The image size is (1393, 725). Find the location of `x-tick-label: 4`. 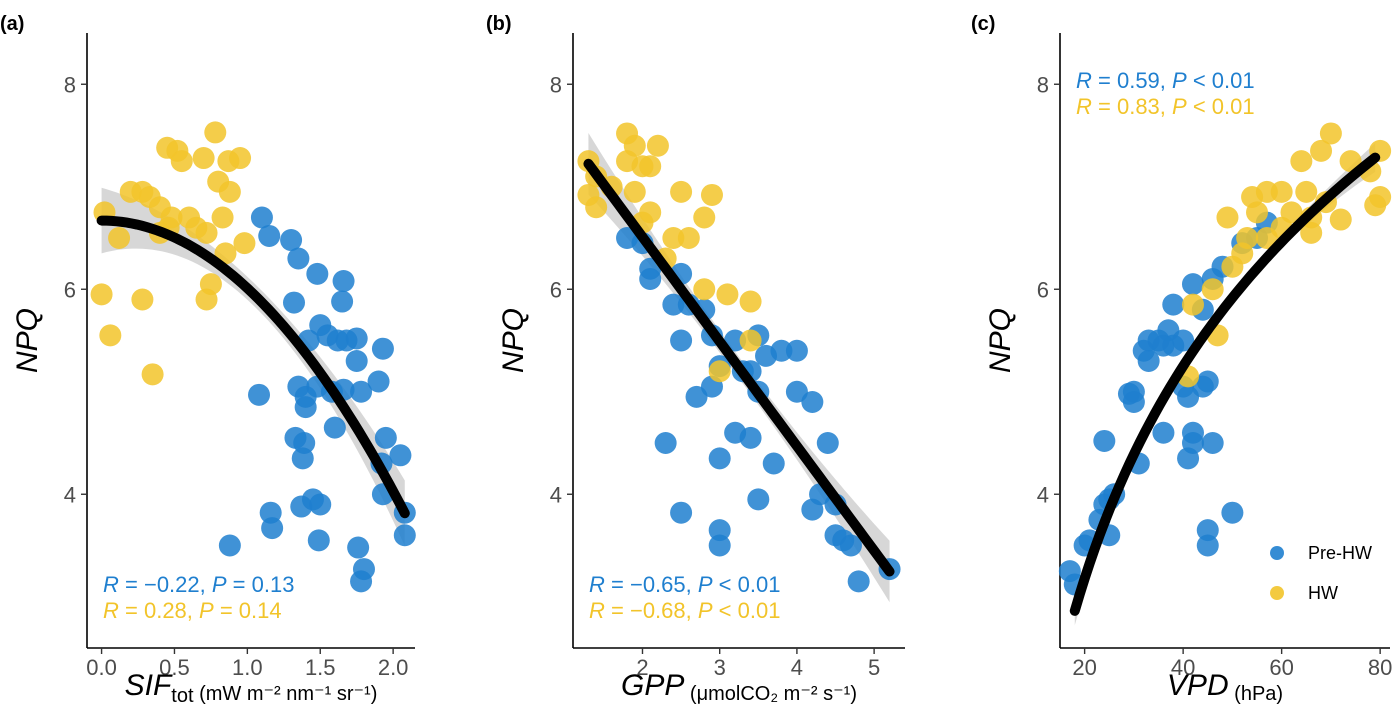

x-tick-label: 4 is located at coordinates (797, 667).